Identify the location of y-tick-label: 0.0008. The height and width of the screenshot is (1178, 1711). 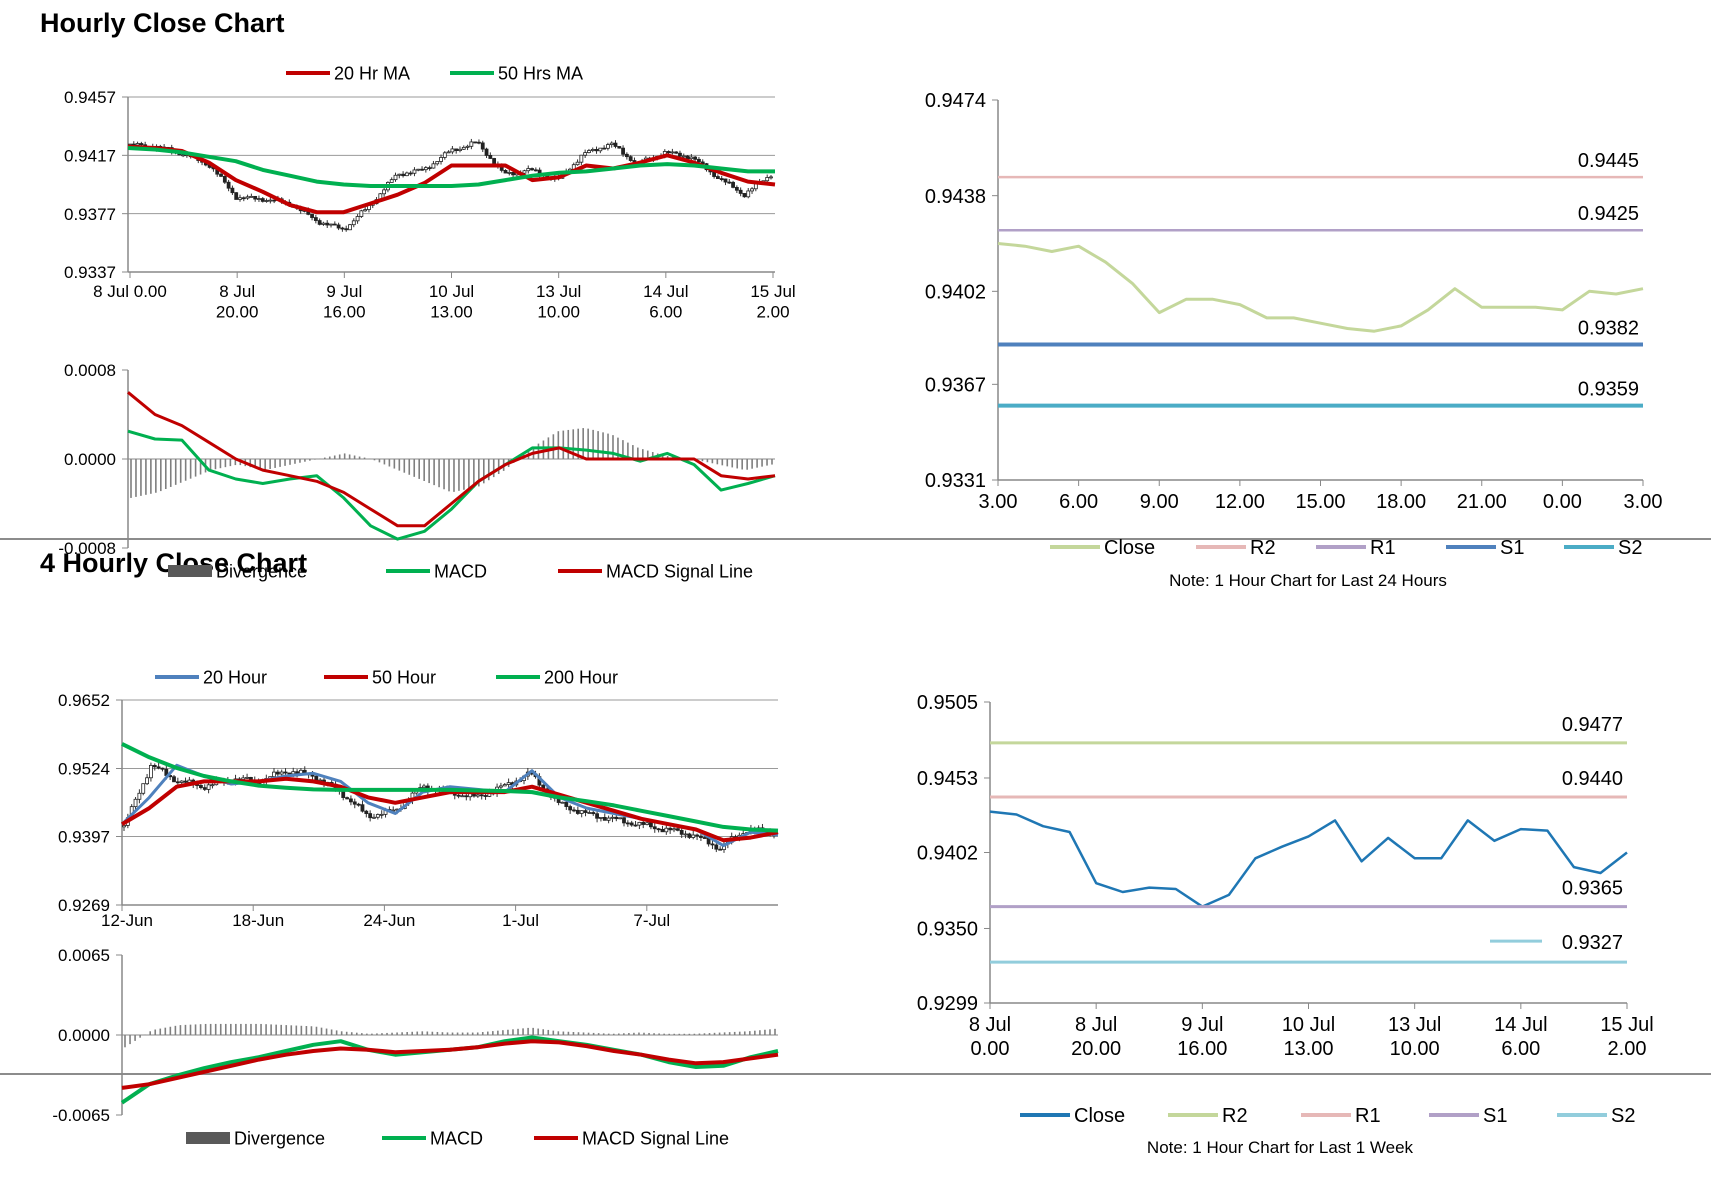
(90, 370).